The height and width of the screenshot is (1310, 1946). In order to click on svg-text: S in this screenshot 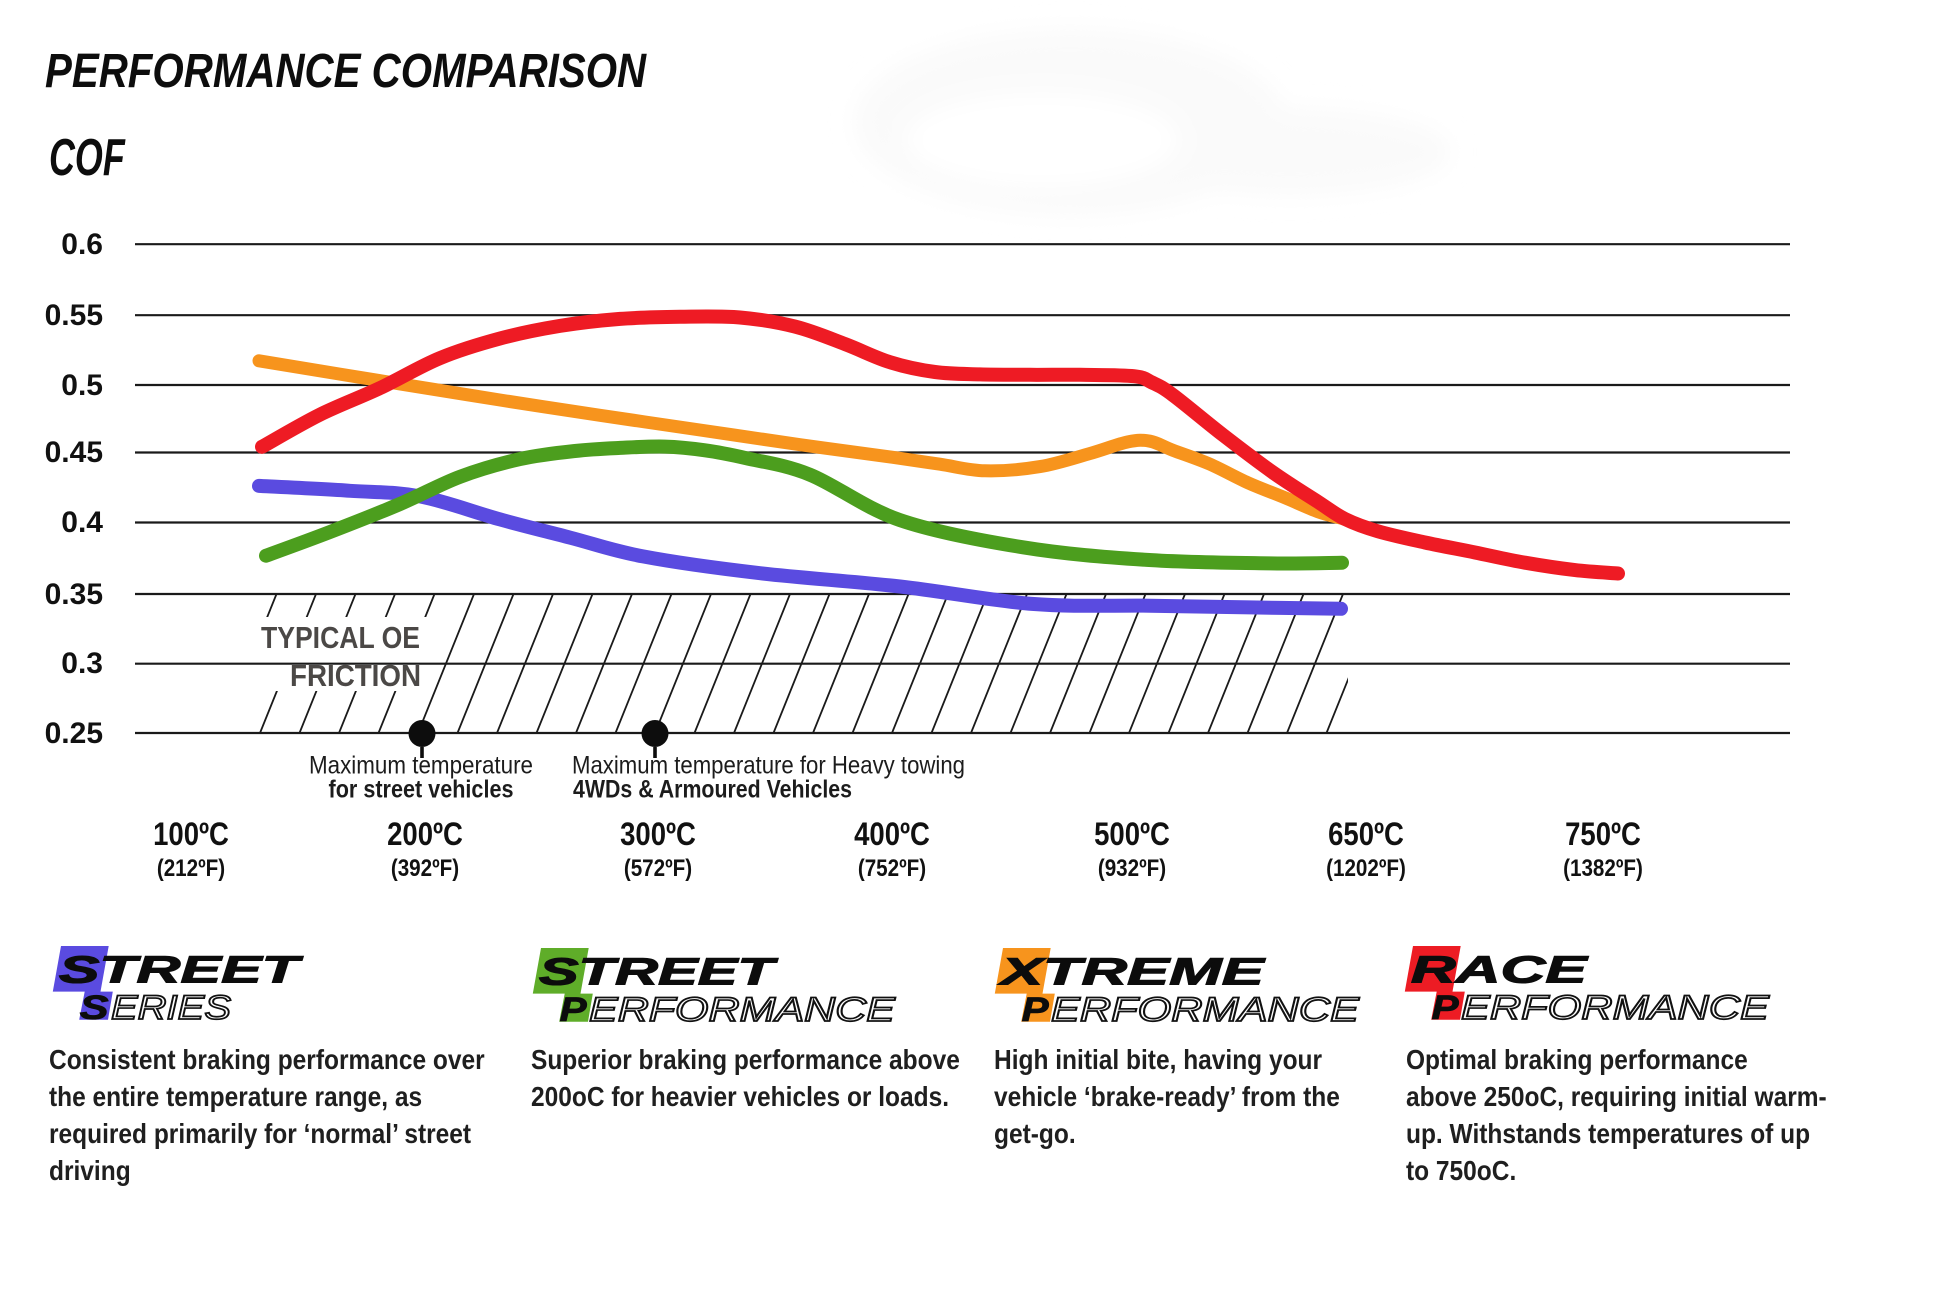, I will do `click(94, 1008)`.